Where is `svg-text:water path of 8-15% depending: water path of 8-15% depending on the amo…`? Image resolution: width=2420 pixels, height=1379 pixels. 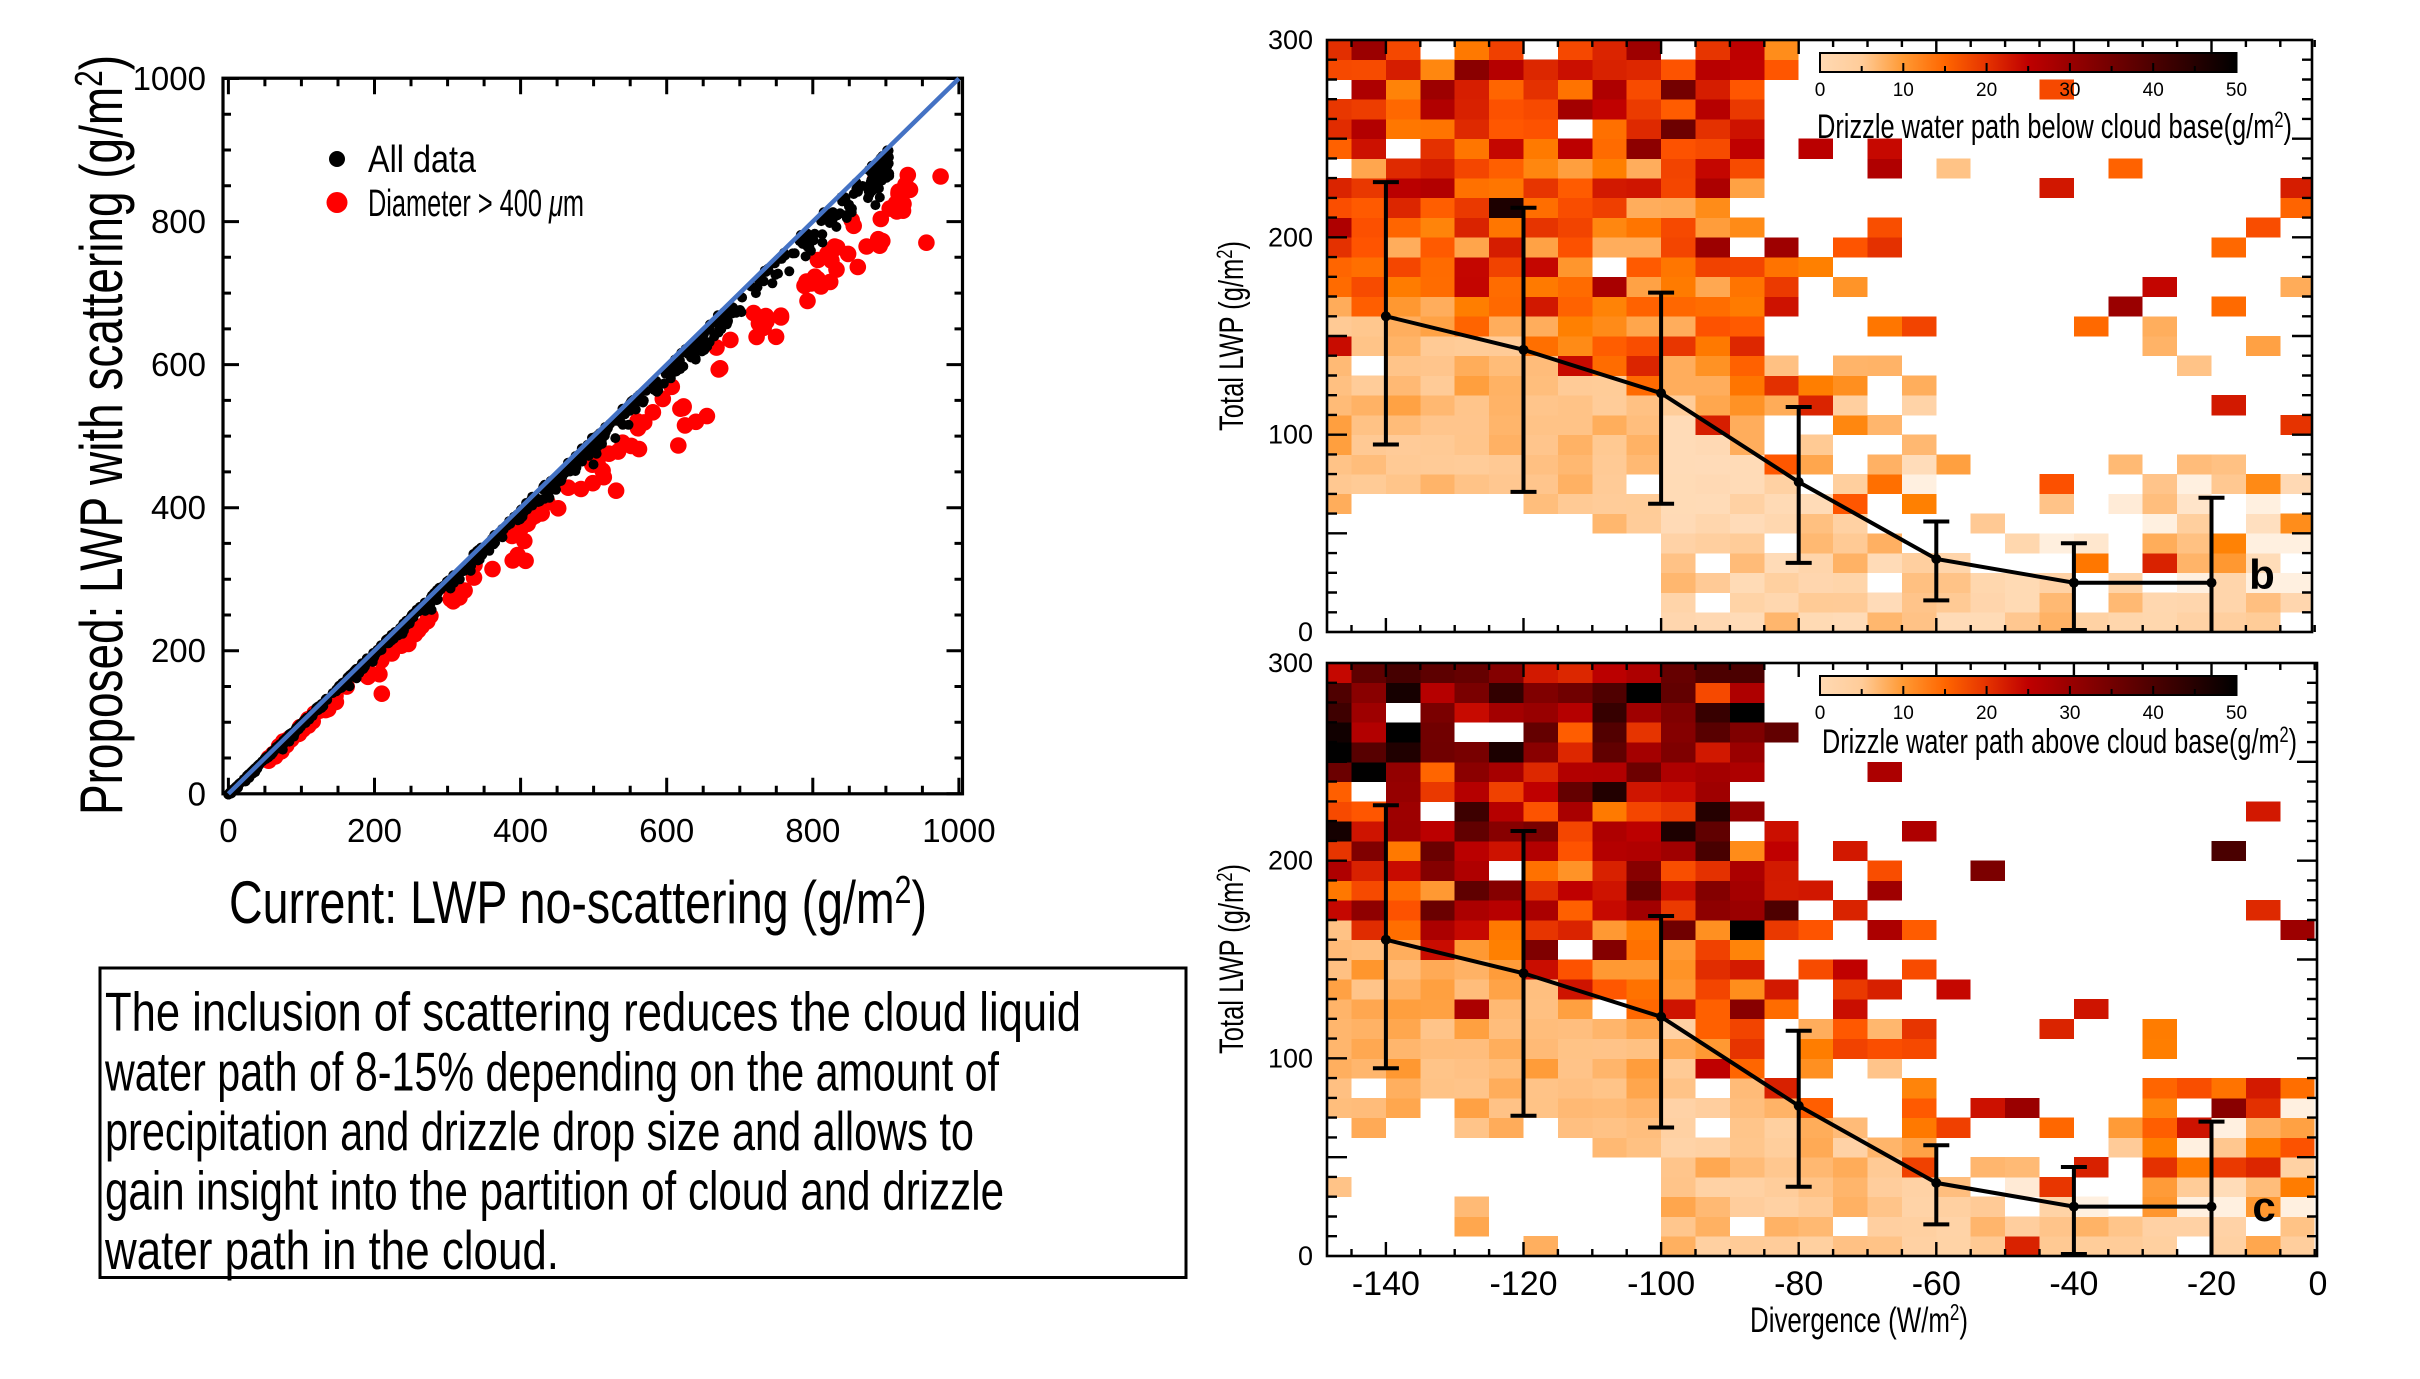
svg-text:water path of 8-15% depending: water path of 8-15% depending on the amo… is located at coordinates (551, 1071).